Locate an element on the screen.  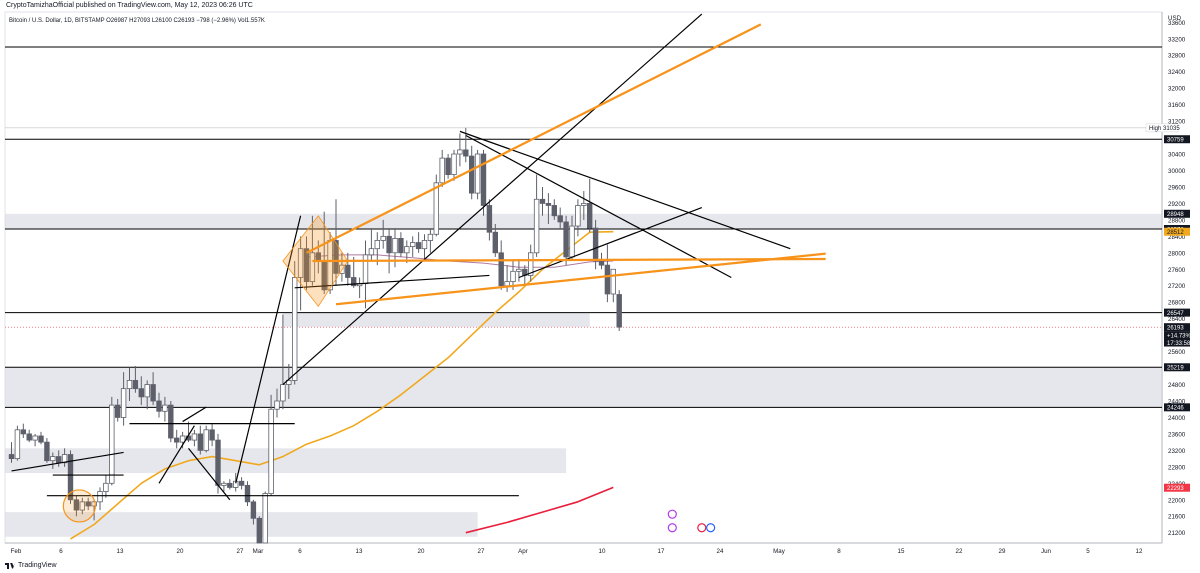
time-tick-label: 27 is located at coordinates (481, 551).